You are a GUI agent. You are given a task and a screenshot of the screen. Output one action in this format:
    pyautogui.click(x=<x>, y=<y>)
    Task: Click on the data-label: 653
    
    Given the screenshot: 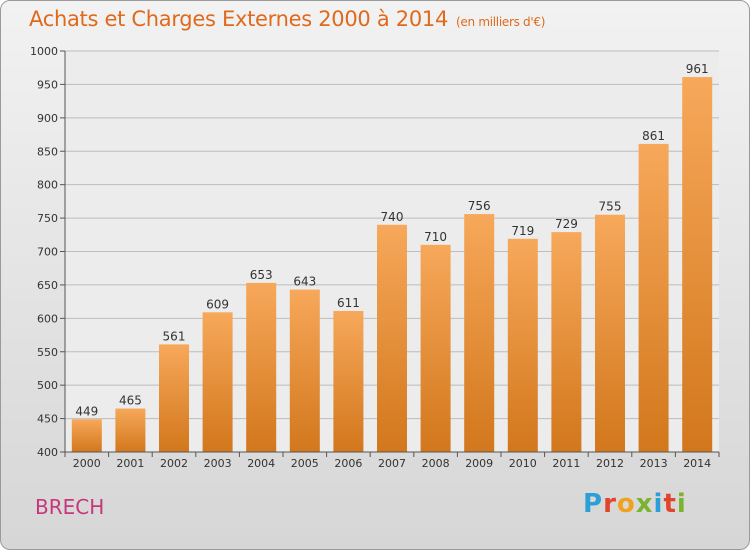 What is the action you would take?
    pyautogui.click(x=261, y=275)
    